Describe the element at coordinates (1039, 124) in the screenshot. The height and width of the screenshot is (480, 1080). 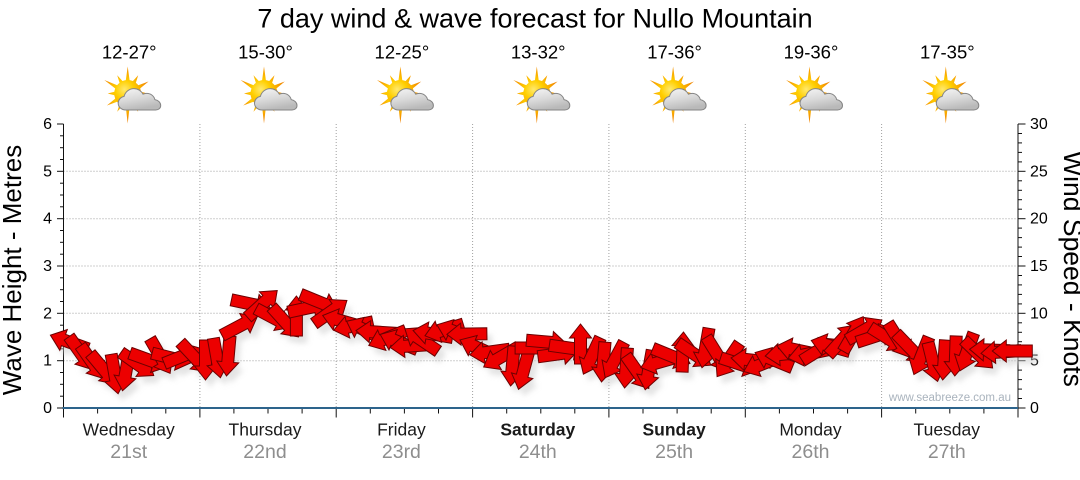
I see `svg-text: 30` at that location.